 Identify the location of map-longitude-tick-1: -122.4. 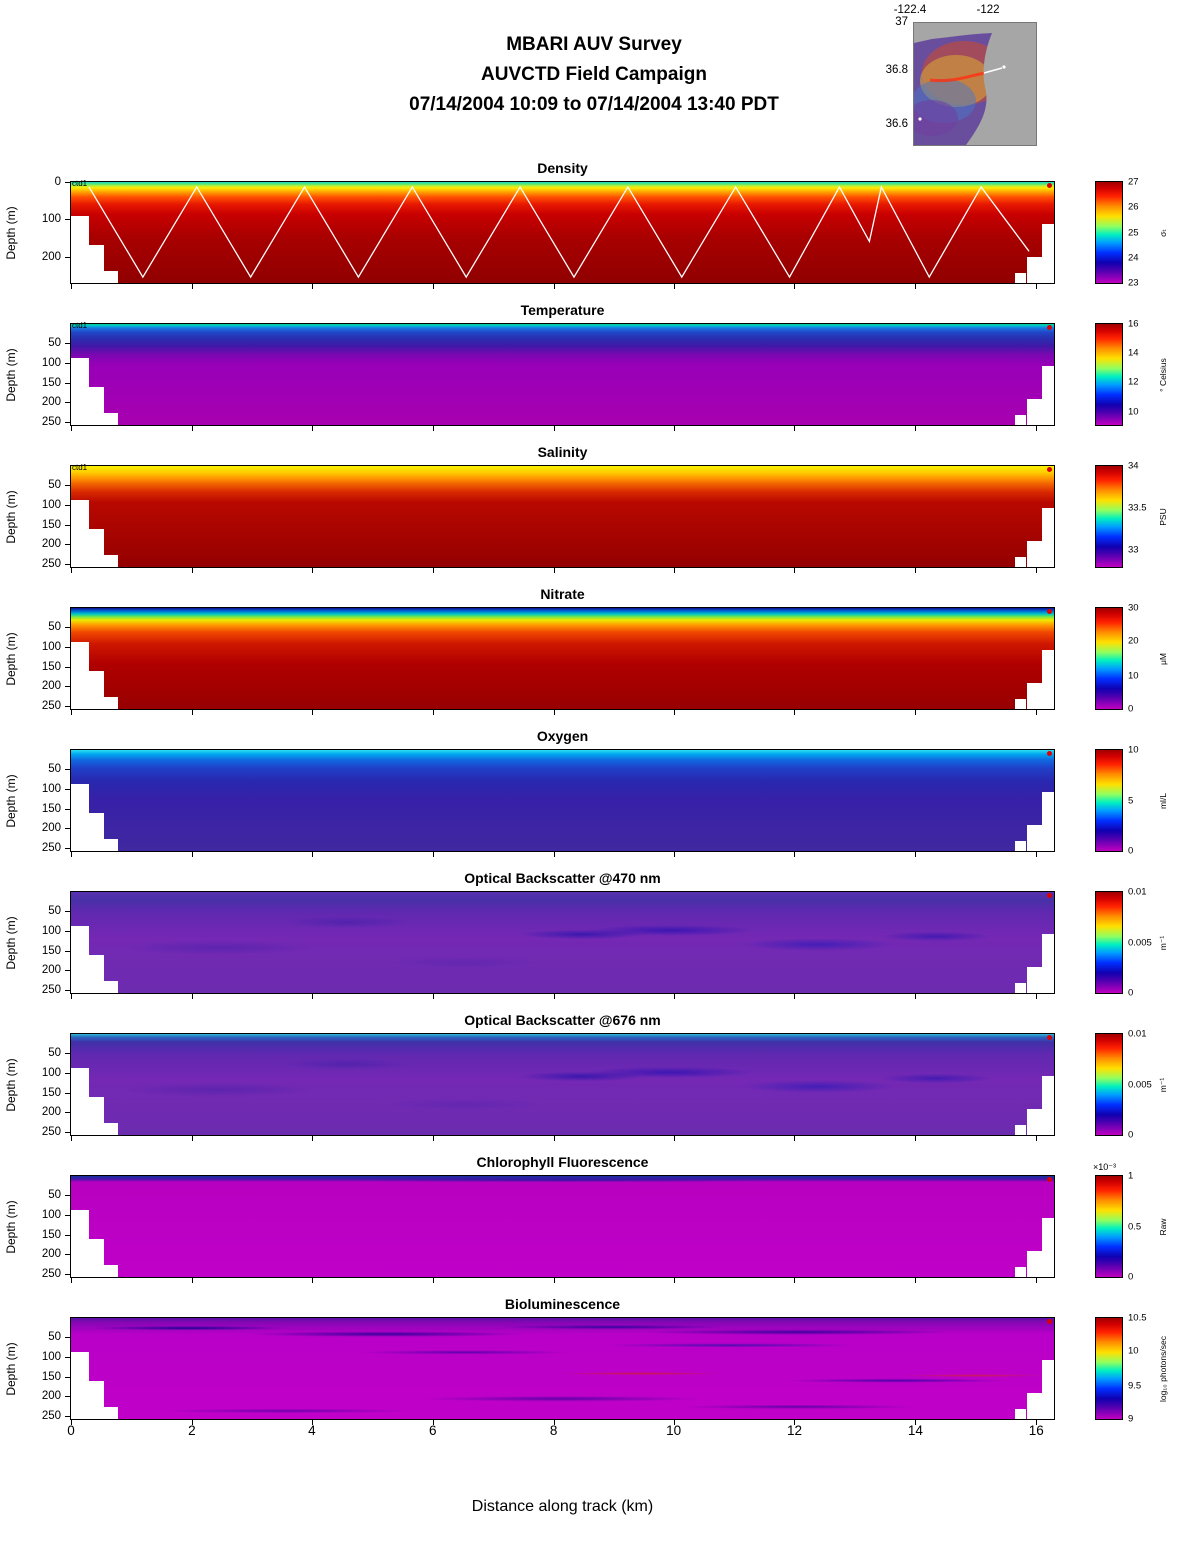
(910, 10).